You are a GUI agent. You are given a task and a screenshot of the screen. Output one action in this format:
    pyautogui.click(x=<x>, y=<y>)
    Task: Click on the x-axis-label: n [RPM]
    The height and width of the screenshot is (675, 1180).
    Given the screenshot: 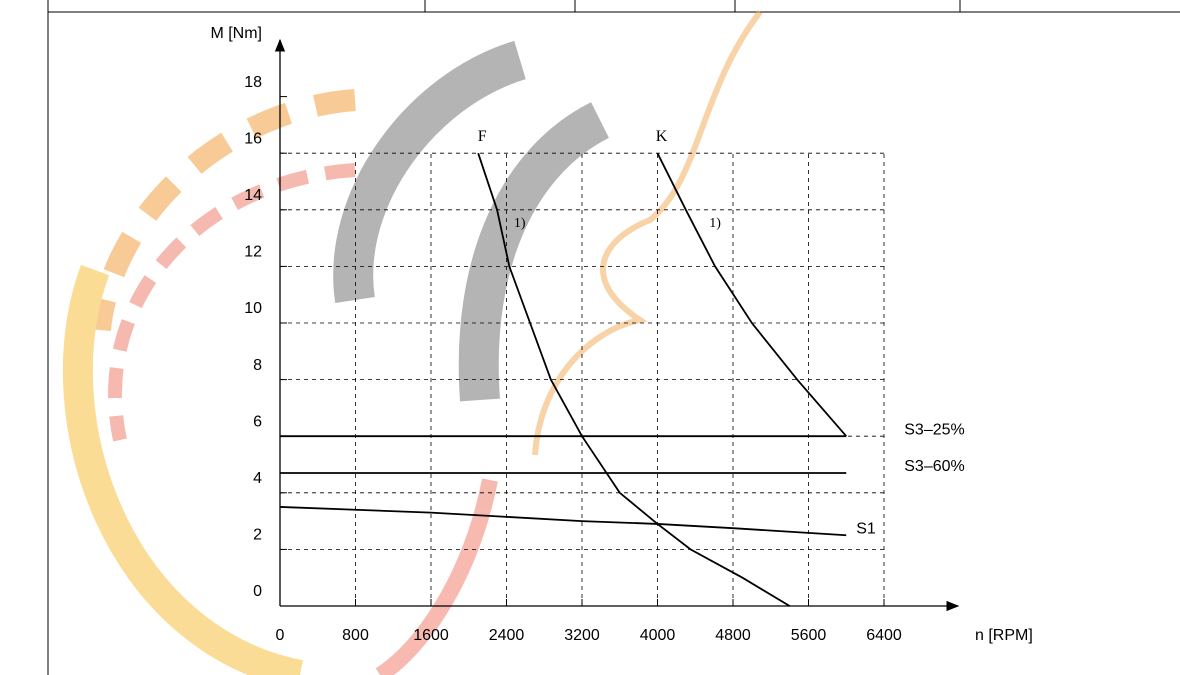 What is the action you would take?
    pyautogui.click(x=1004, y=635)
    